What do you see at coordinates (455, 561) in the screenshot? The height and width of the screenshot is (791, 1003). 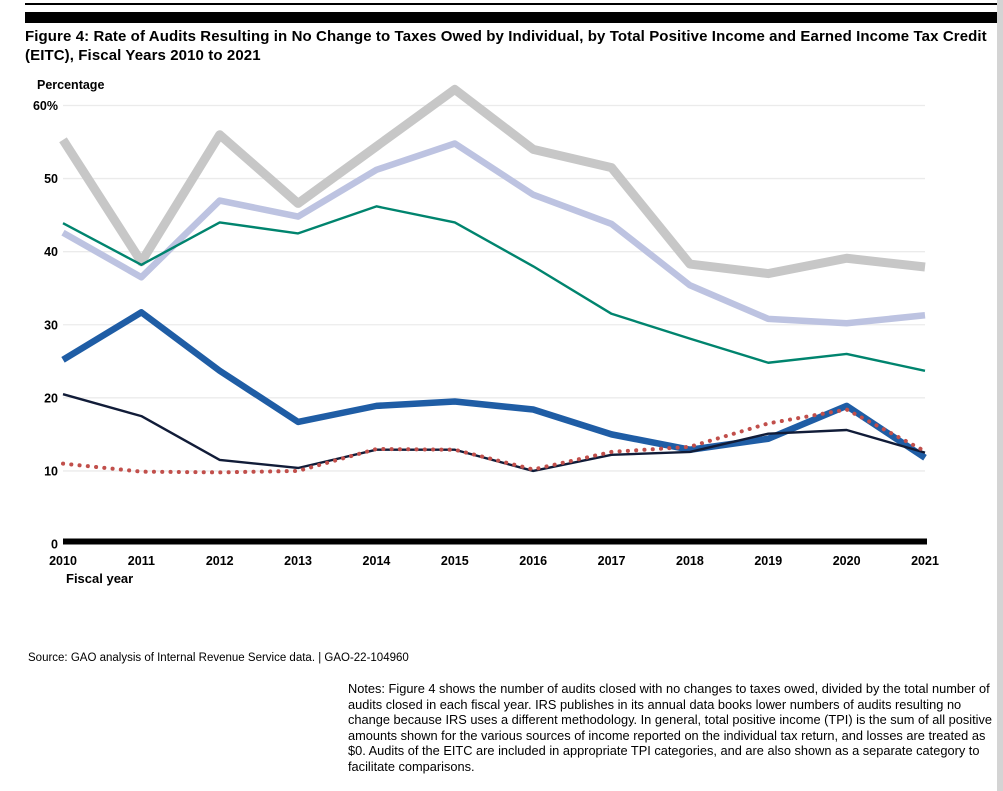 I see `x-tick-label: 2015` at bounding box center [455, 561].